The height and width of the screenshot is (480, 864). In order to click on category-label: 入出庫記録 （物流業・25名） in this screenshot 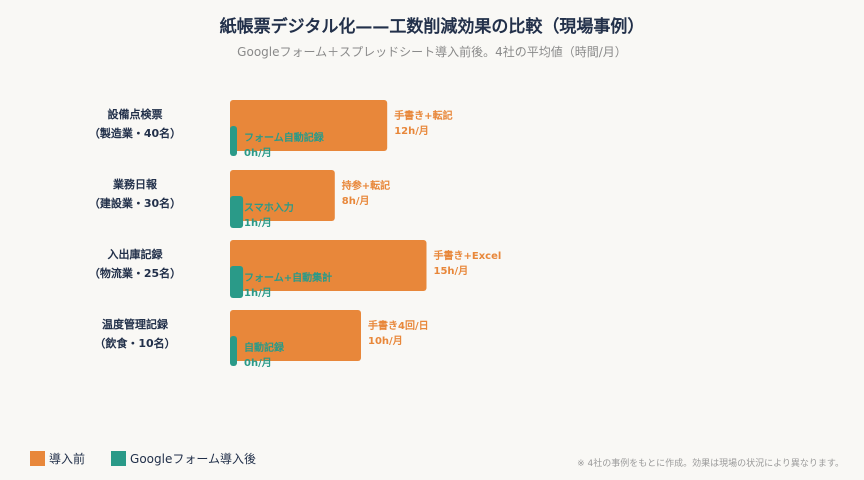, I will do `click(135, 264)`.